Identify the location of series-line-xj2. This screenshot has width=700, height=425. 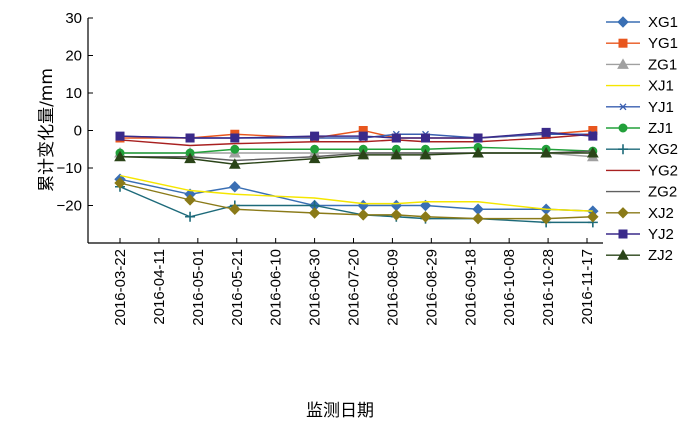
(356, 201).